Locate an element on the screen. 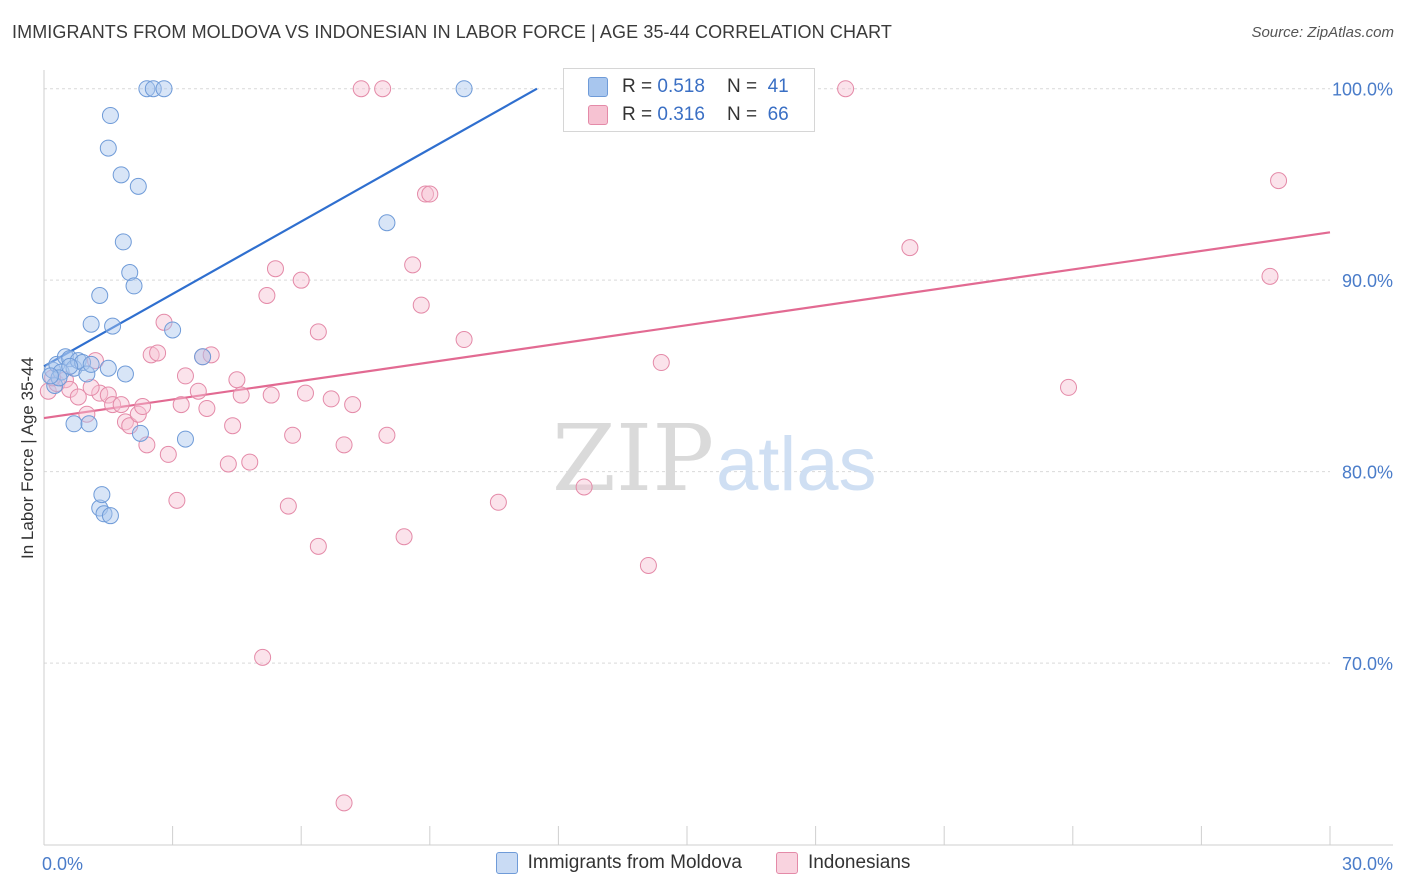 This screenshot has width=1406, height=892. y-tick-label: 70.0% is located at coordinates (1367, 664).